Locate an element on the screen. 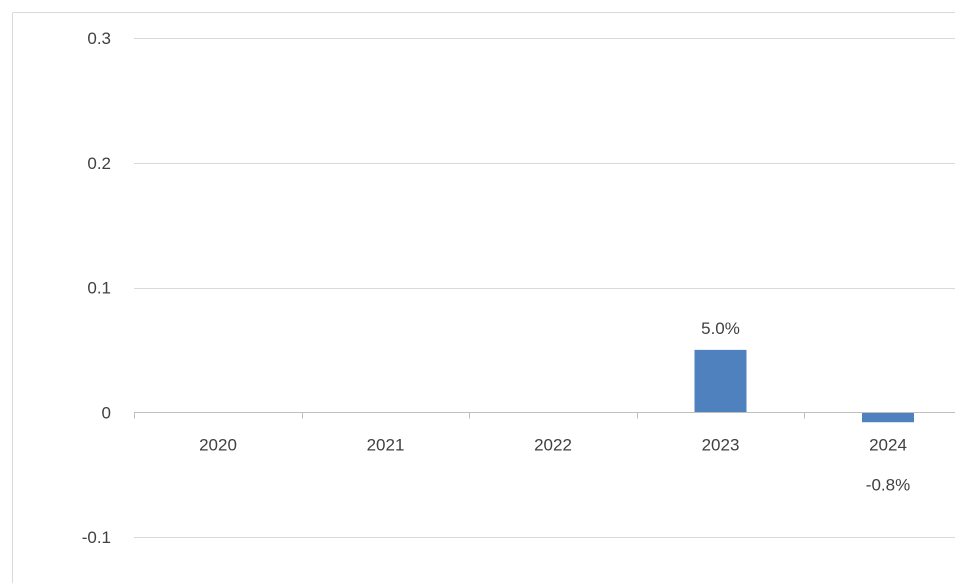 The height and width of the screenshot is (583, 955). bar-2024 is located at coordinates (888, 417).